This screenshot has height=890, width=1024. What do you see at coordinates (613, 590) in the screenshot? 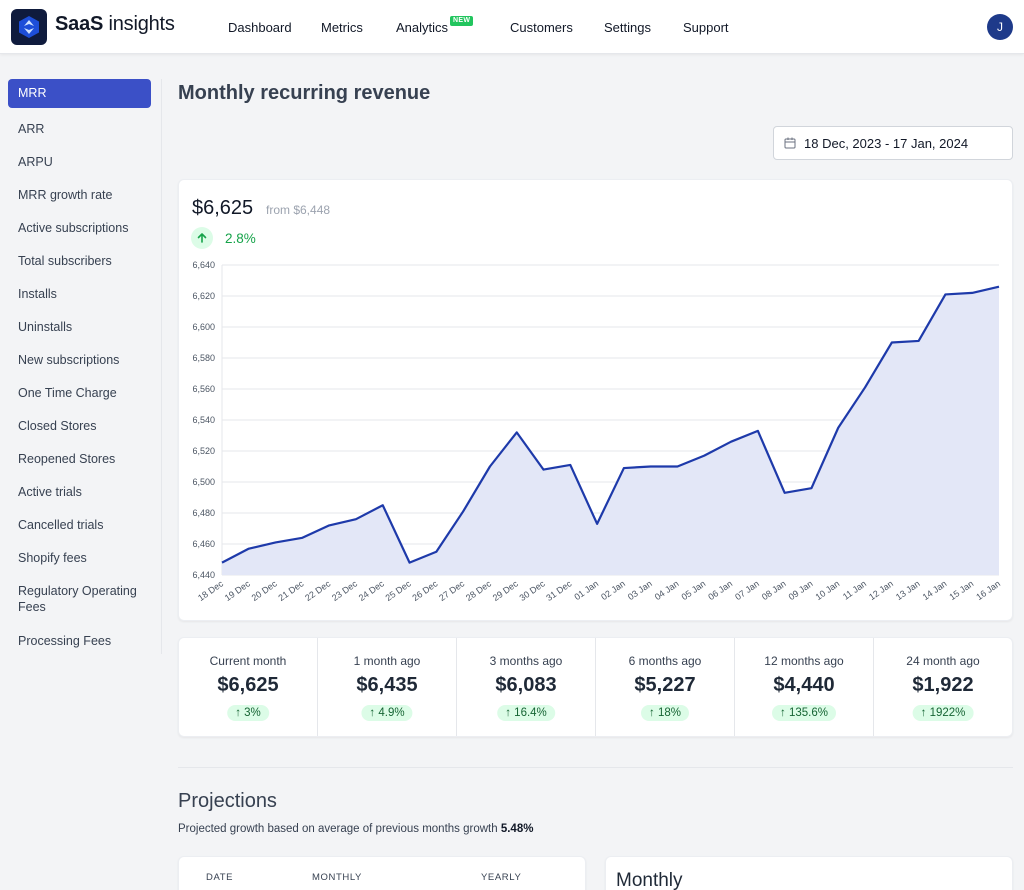
I see `x-tick-label: 02 Jan` at bounding box center [613, 590].